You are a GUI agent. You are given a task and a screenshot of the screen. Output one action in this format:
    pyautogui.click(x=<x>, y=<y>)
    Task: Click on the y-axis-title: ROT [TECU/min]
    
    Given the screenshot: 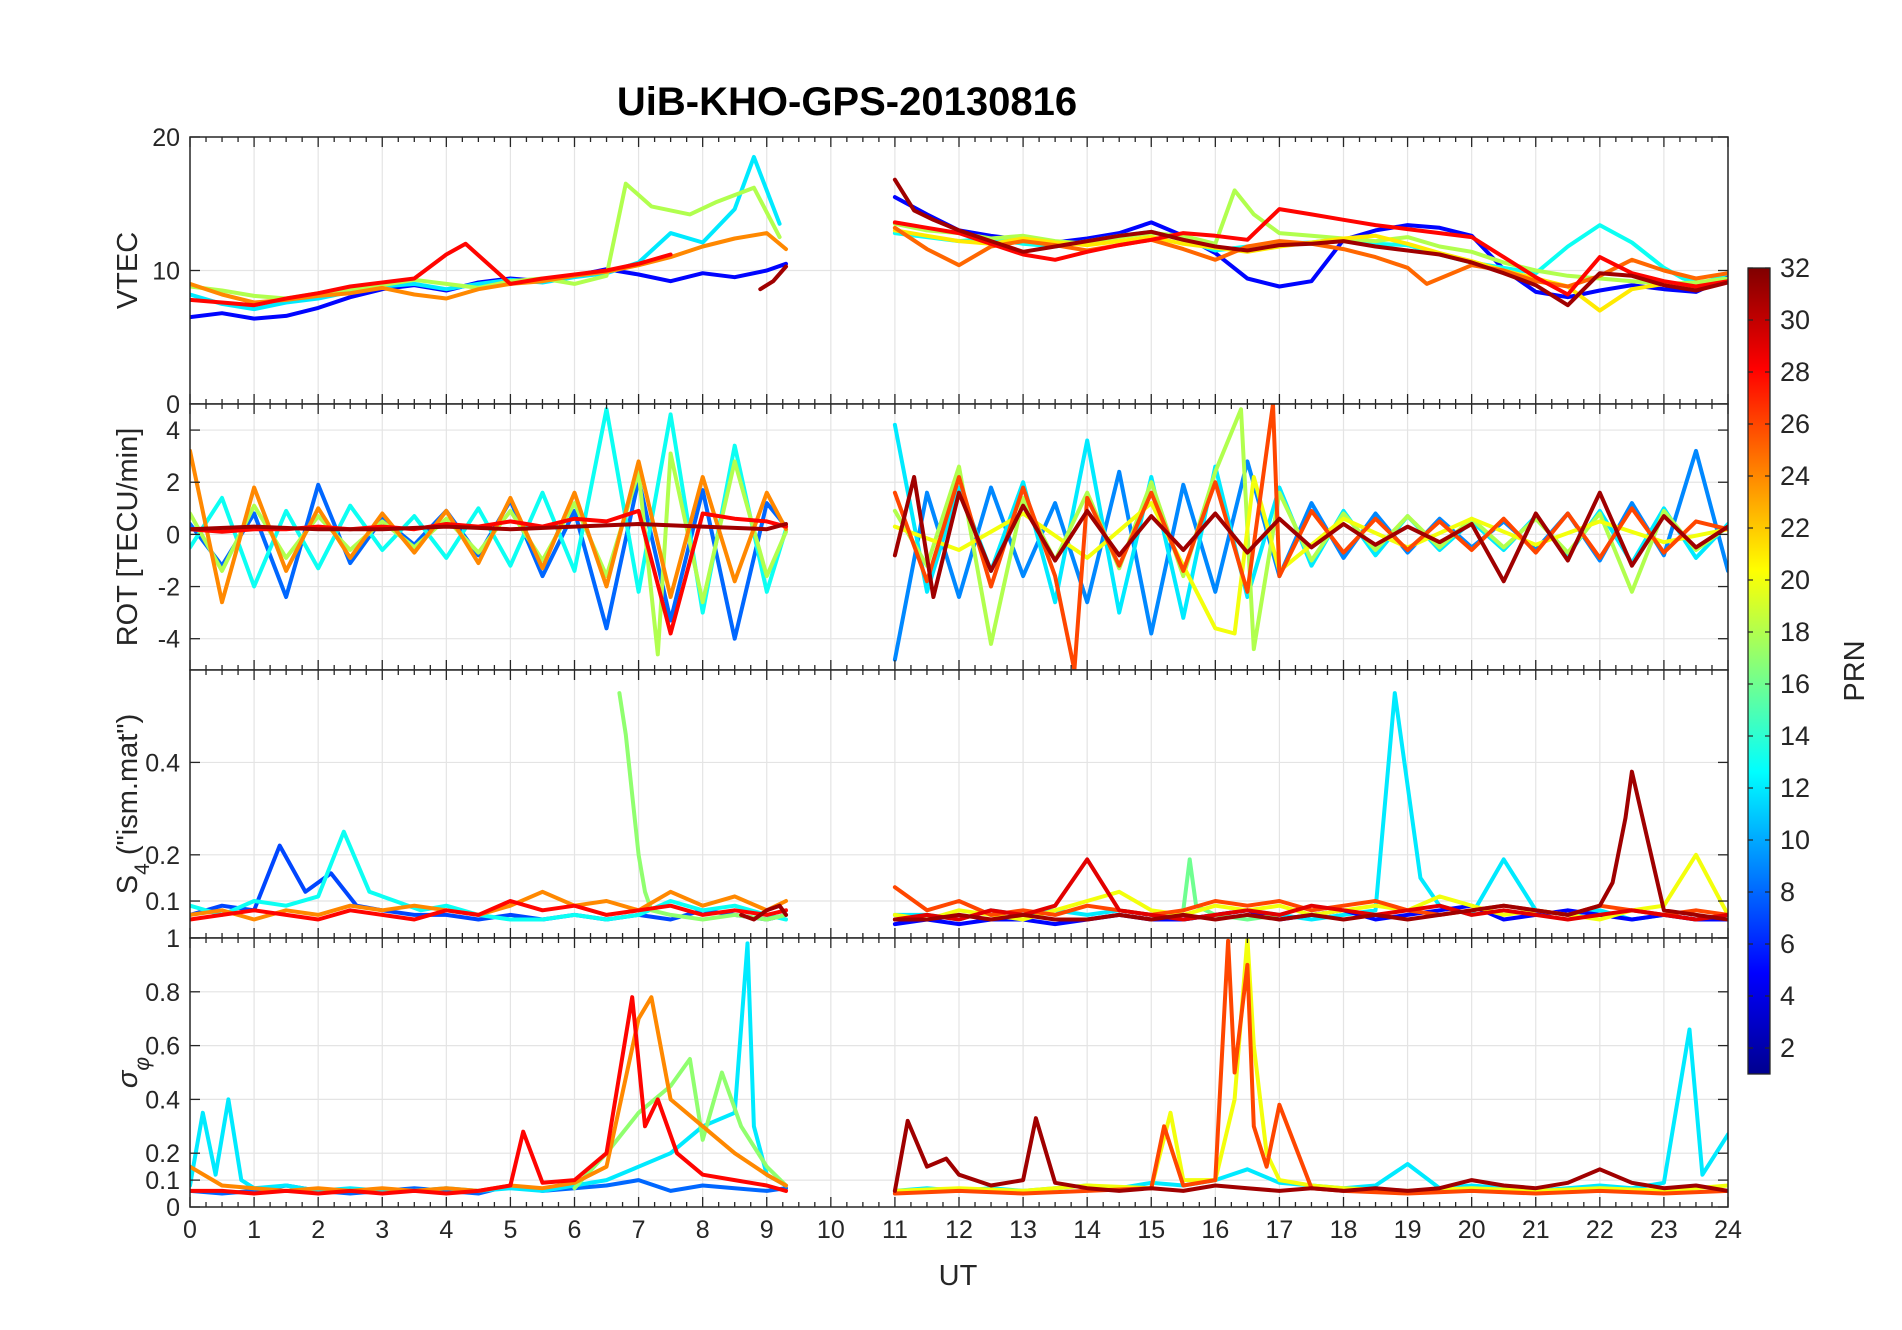 What is the action you would take?
    pyautogui.click(x=128, y=537)
    